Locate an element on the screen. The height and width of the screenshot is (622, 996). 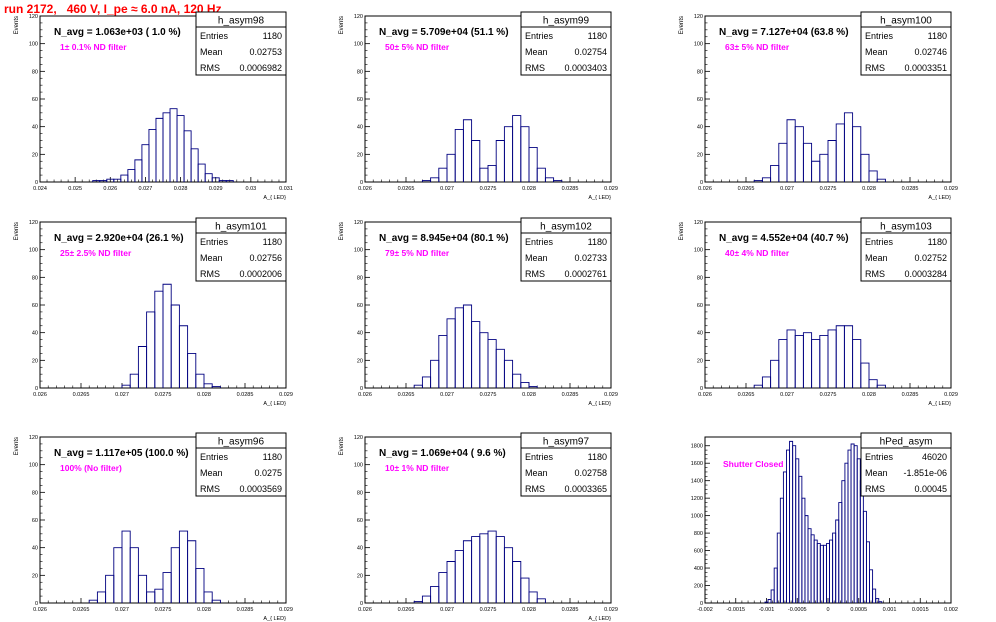
y-tick-label: 1600 is located at coordinates (697, 464).